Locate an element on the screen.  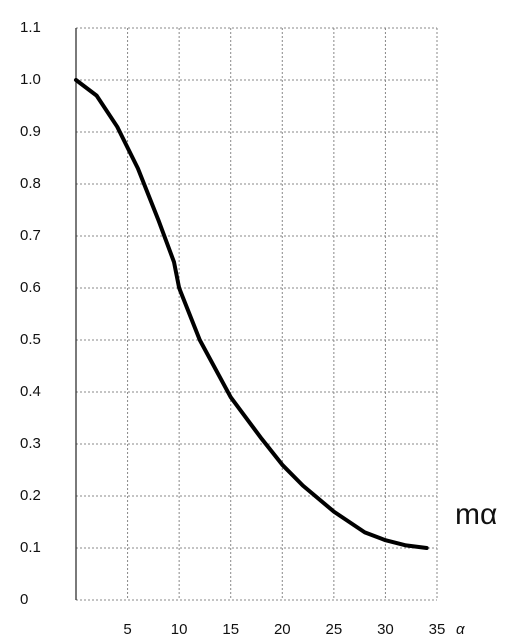
y-axis-label: mα is located at coordinates (476, 514).